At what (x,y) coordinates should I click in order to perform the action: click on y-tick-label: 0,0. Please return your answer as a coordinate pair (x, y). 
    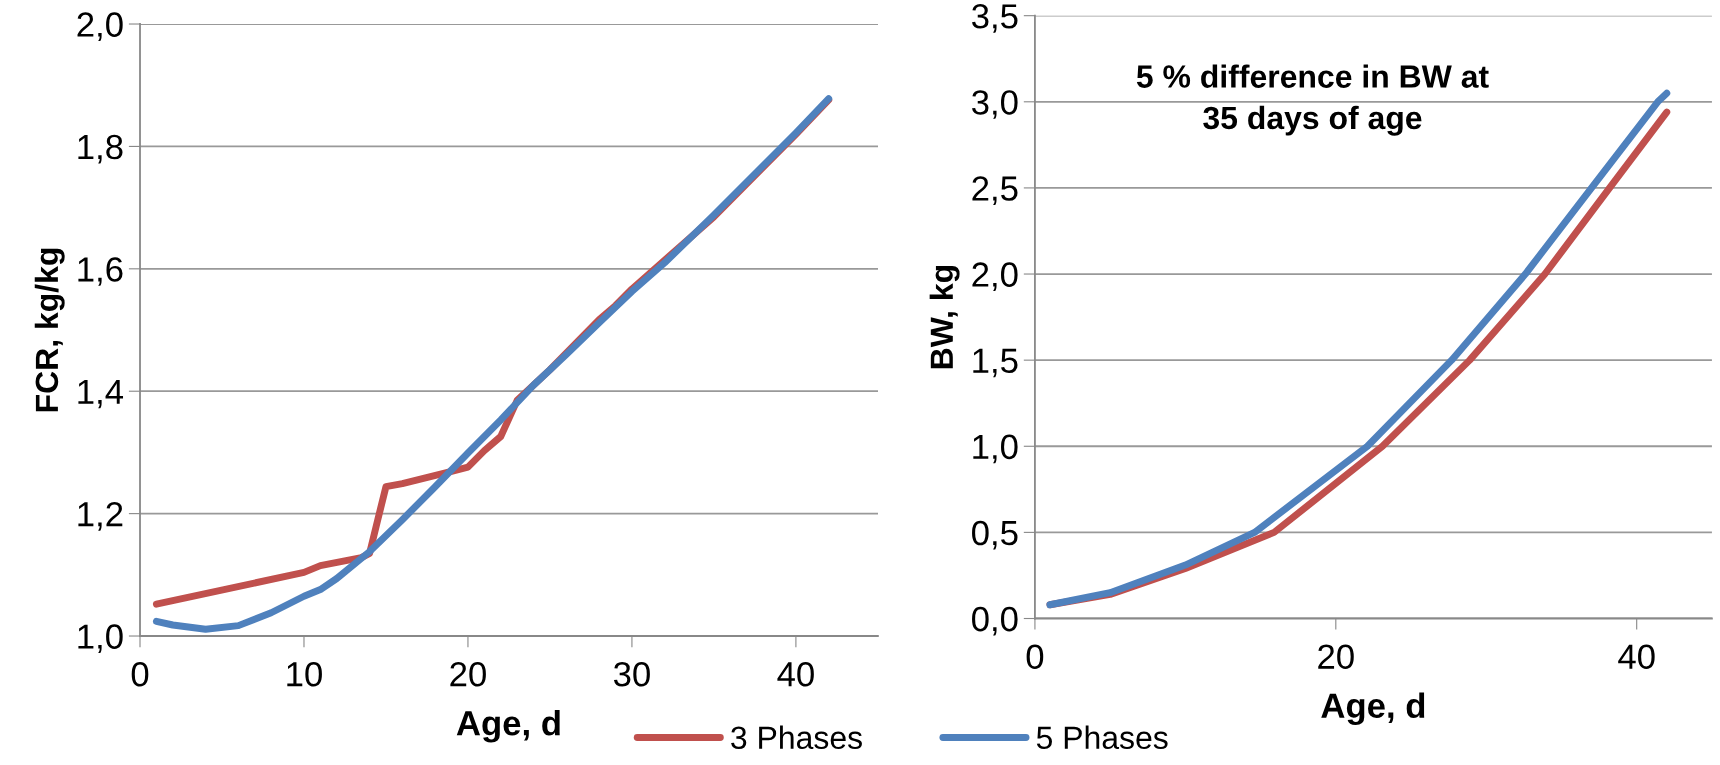
    Looking at the image, I should click on (995, 621).